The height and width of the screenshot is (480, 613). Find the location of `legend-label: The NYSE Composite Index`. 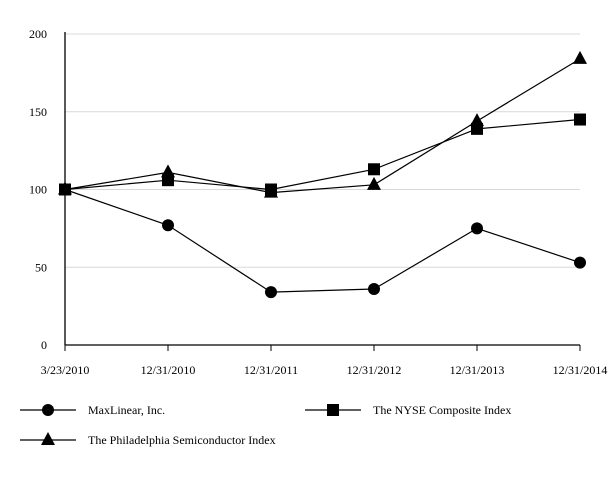

legend-label: The NYSE Composite Index is located at coordinates (442, 410).